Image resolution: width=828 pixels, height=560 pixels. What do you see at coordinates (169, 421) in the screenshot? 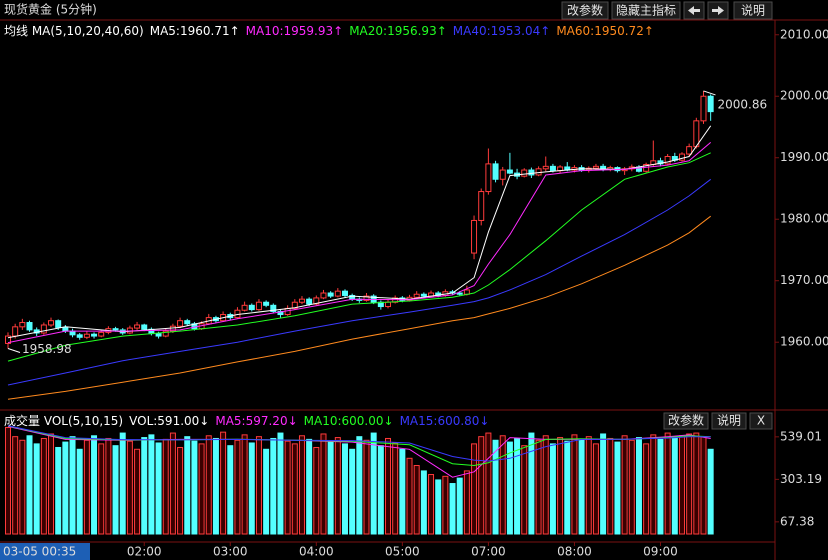
I see `vol-label: VOL:591.00↓` at bounding box center [169, 421].